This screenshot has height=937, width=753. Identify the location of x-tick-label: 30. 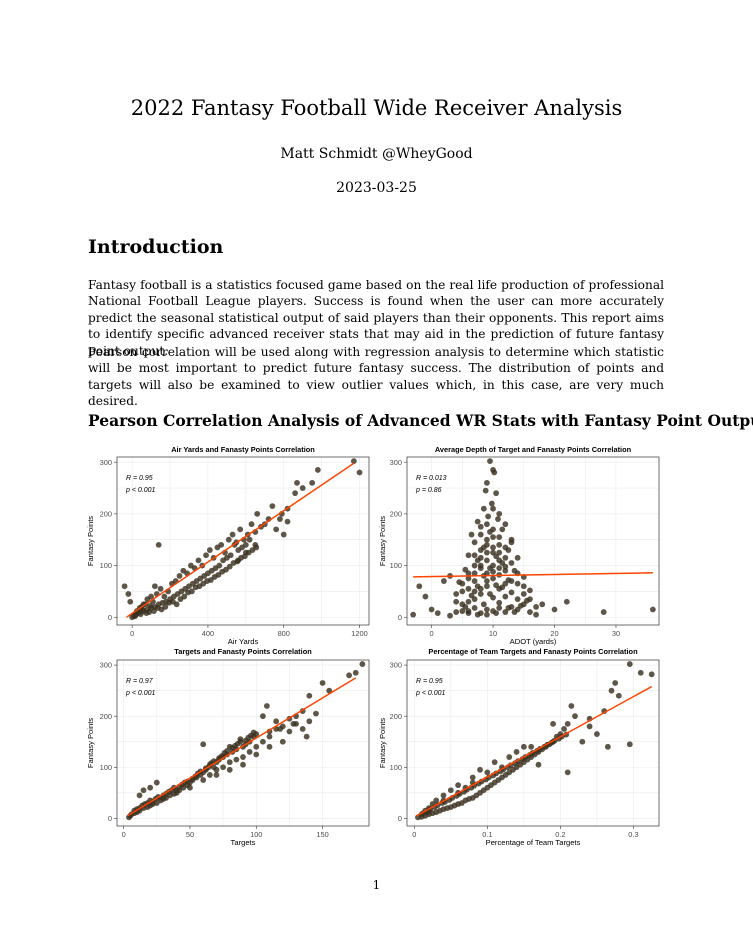
(616, 633).